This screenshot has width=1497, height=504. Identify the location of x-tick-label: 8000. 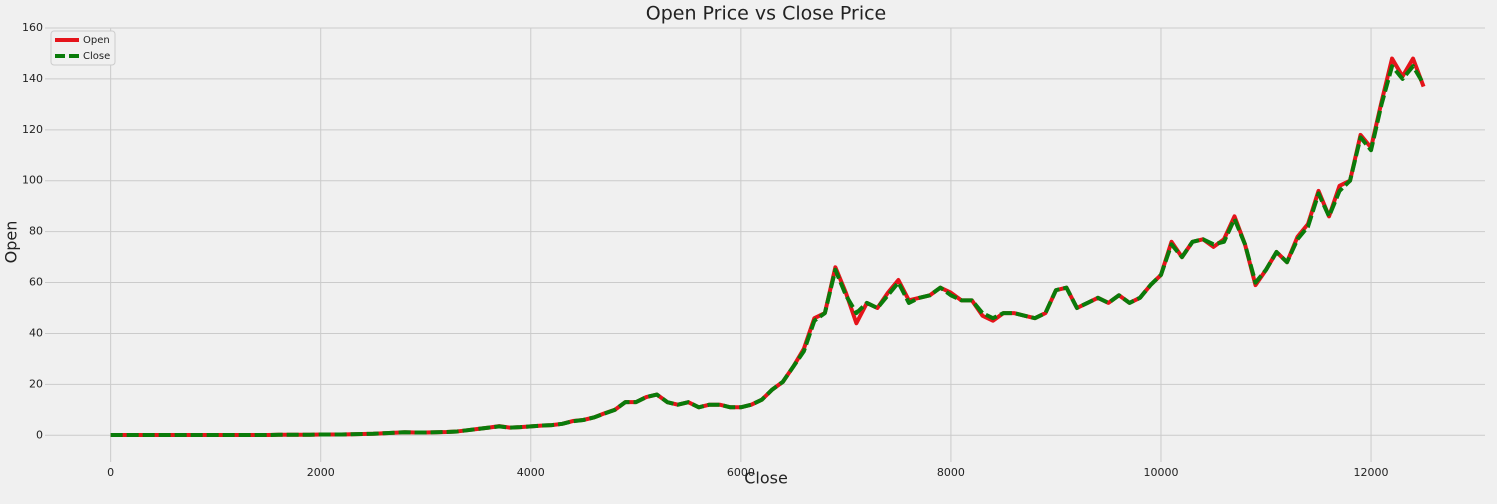
(951, 472).